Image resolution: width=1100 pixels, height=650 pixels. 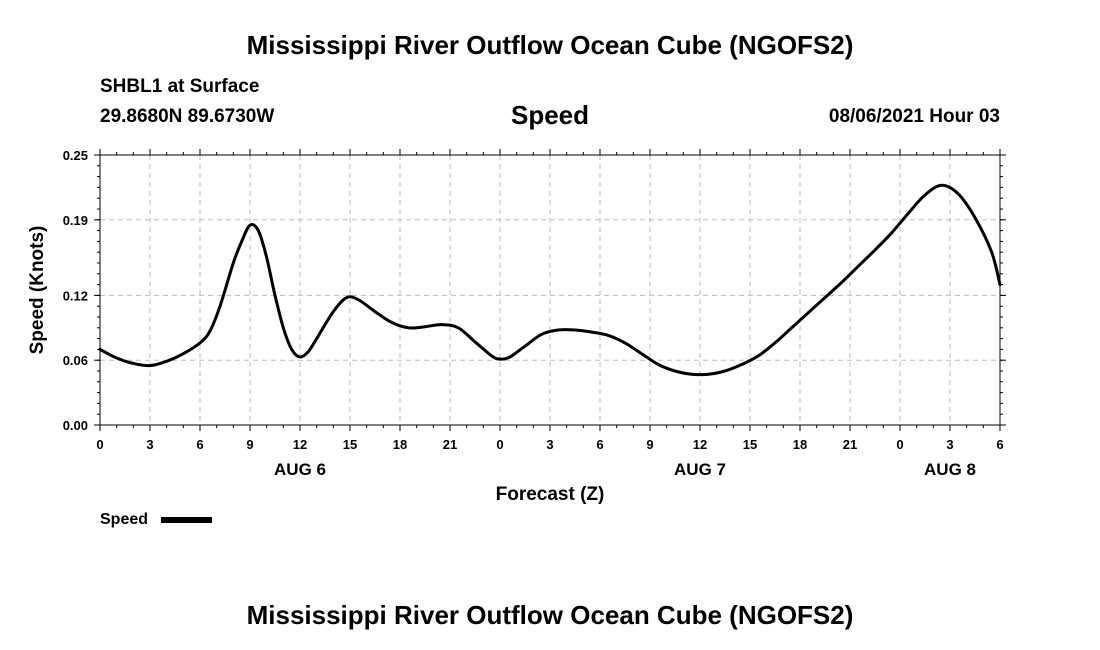 I want to click on y-tick-label: 0.00, so click(x=75, y=425).